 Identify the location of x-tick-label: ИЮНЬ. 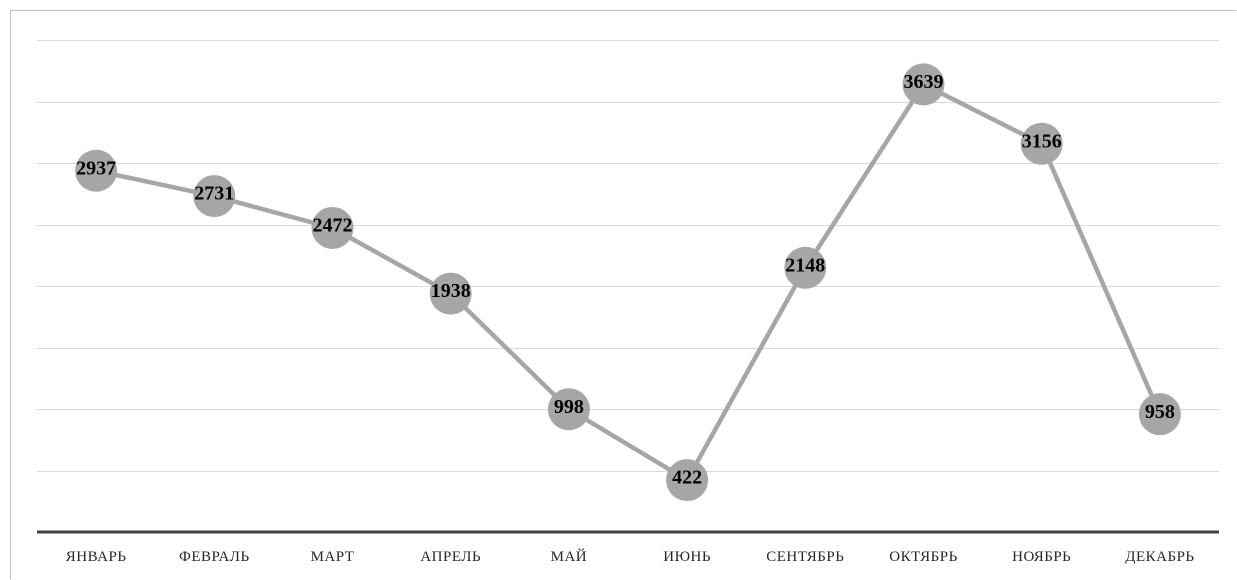
(687, 557).